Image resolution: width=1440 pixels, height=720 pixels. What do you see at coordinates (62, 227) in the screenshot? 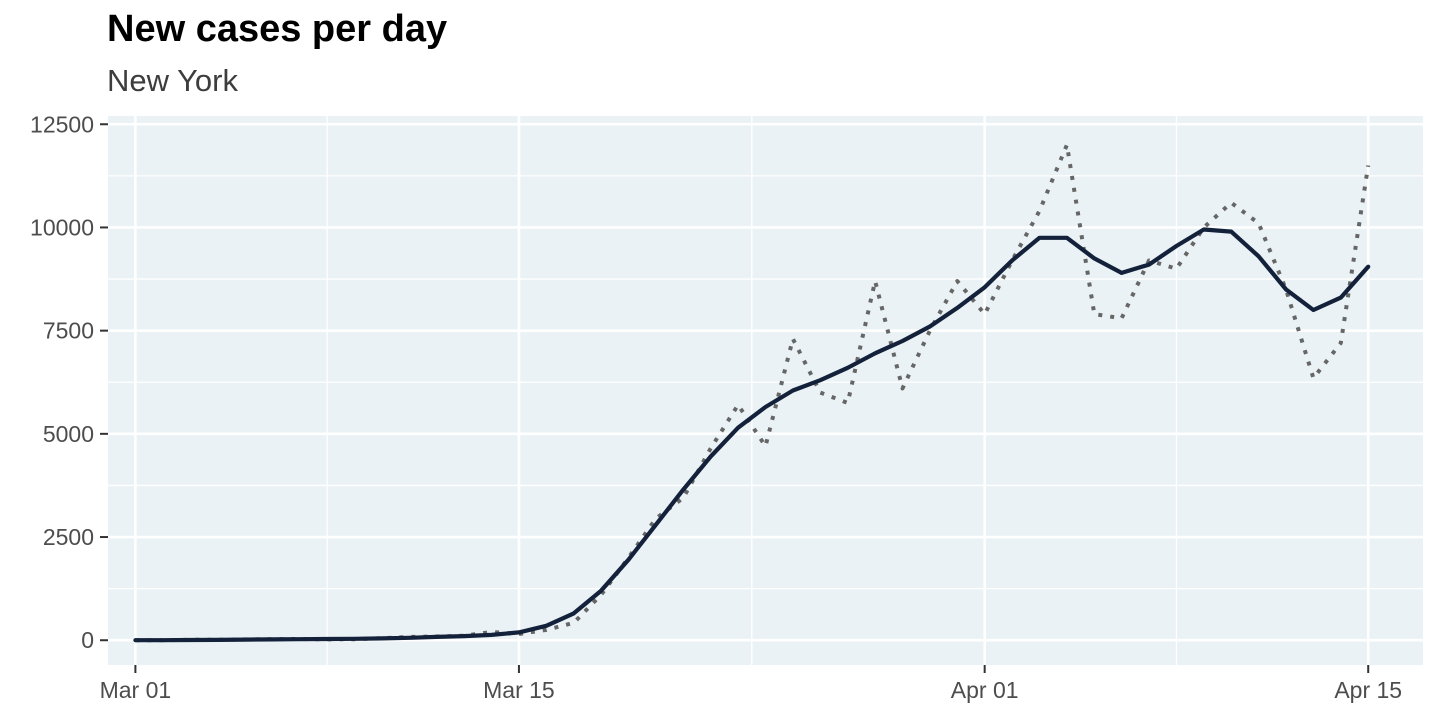
I see `y-tick-label: 10000` at bounding box center [62, 227].